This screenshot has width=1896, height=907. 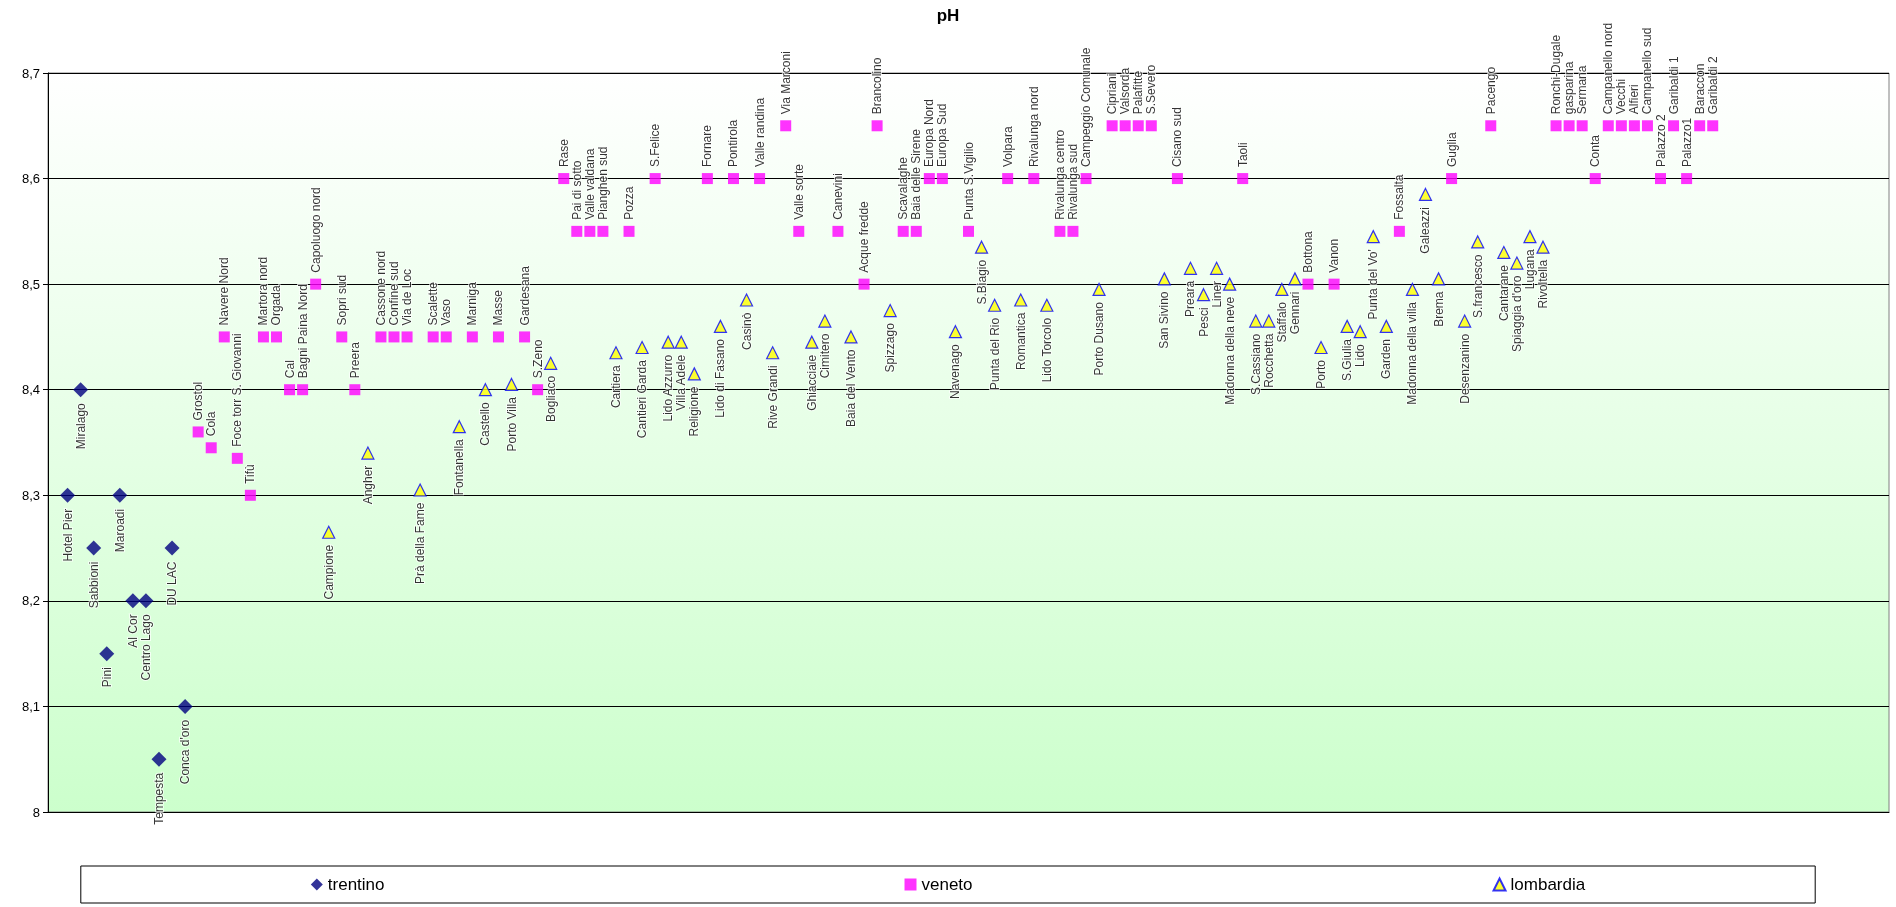 I want to click on data-label: Baia del Vento, so click(x=850, y=388).